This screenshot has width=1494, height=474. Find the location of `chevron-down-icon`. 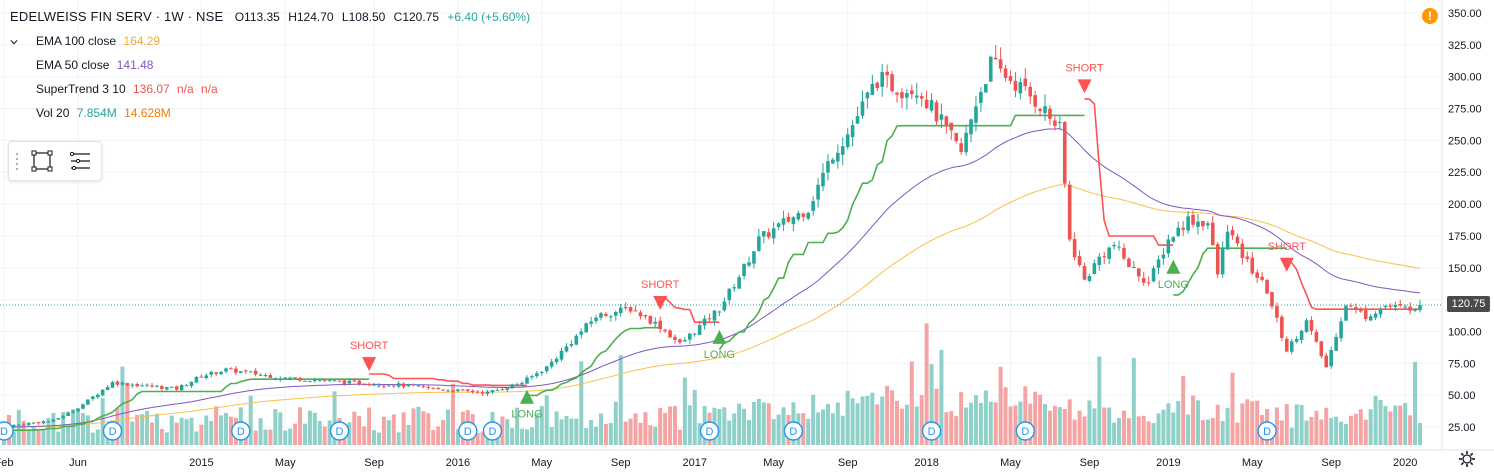

chevron-down-icon is located at coordinates (14, 42).